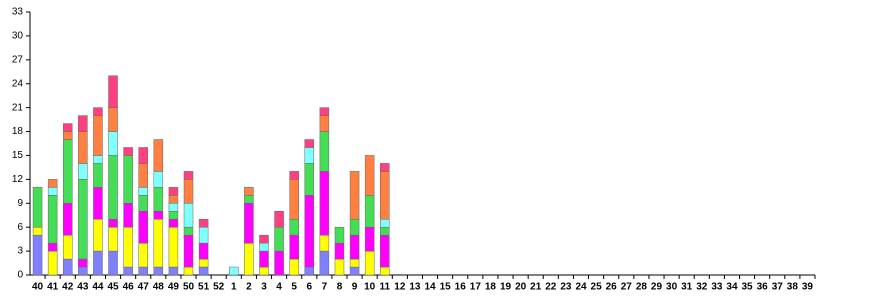 This screenshot has height=300, width=870. What do you see at coordinates (506, 287) in the screenshot?
I see `x-tick-label: 19` at bounding box center [506, 287].